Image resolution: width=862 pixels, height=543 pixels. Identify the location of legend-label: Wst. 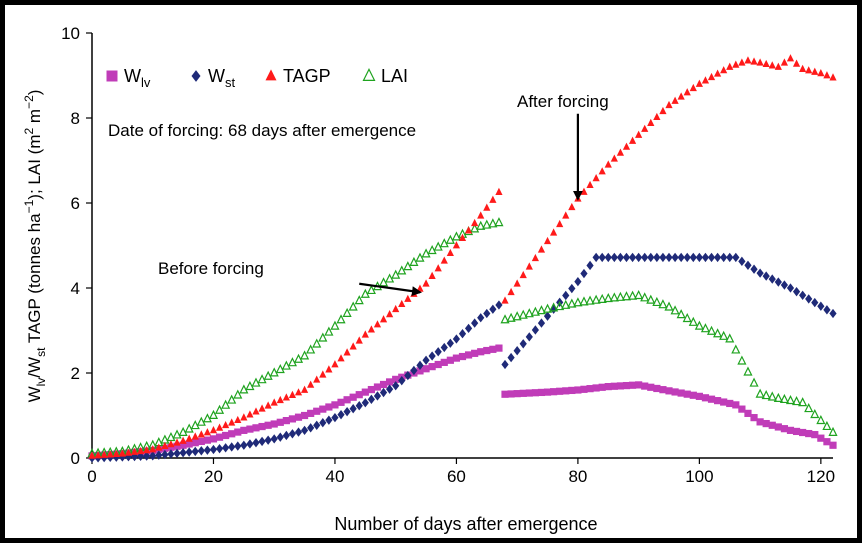
(222, 78).